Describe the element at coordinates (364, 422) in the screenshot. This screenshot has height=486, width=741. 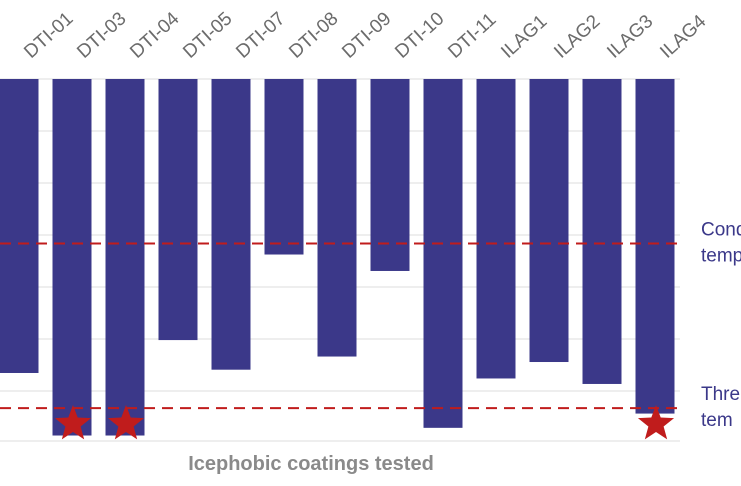
I see `star-markers` at that location.